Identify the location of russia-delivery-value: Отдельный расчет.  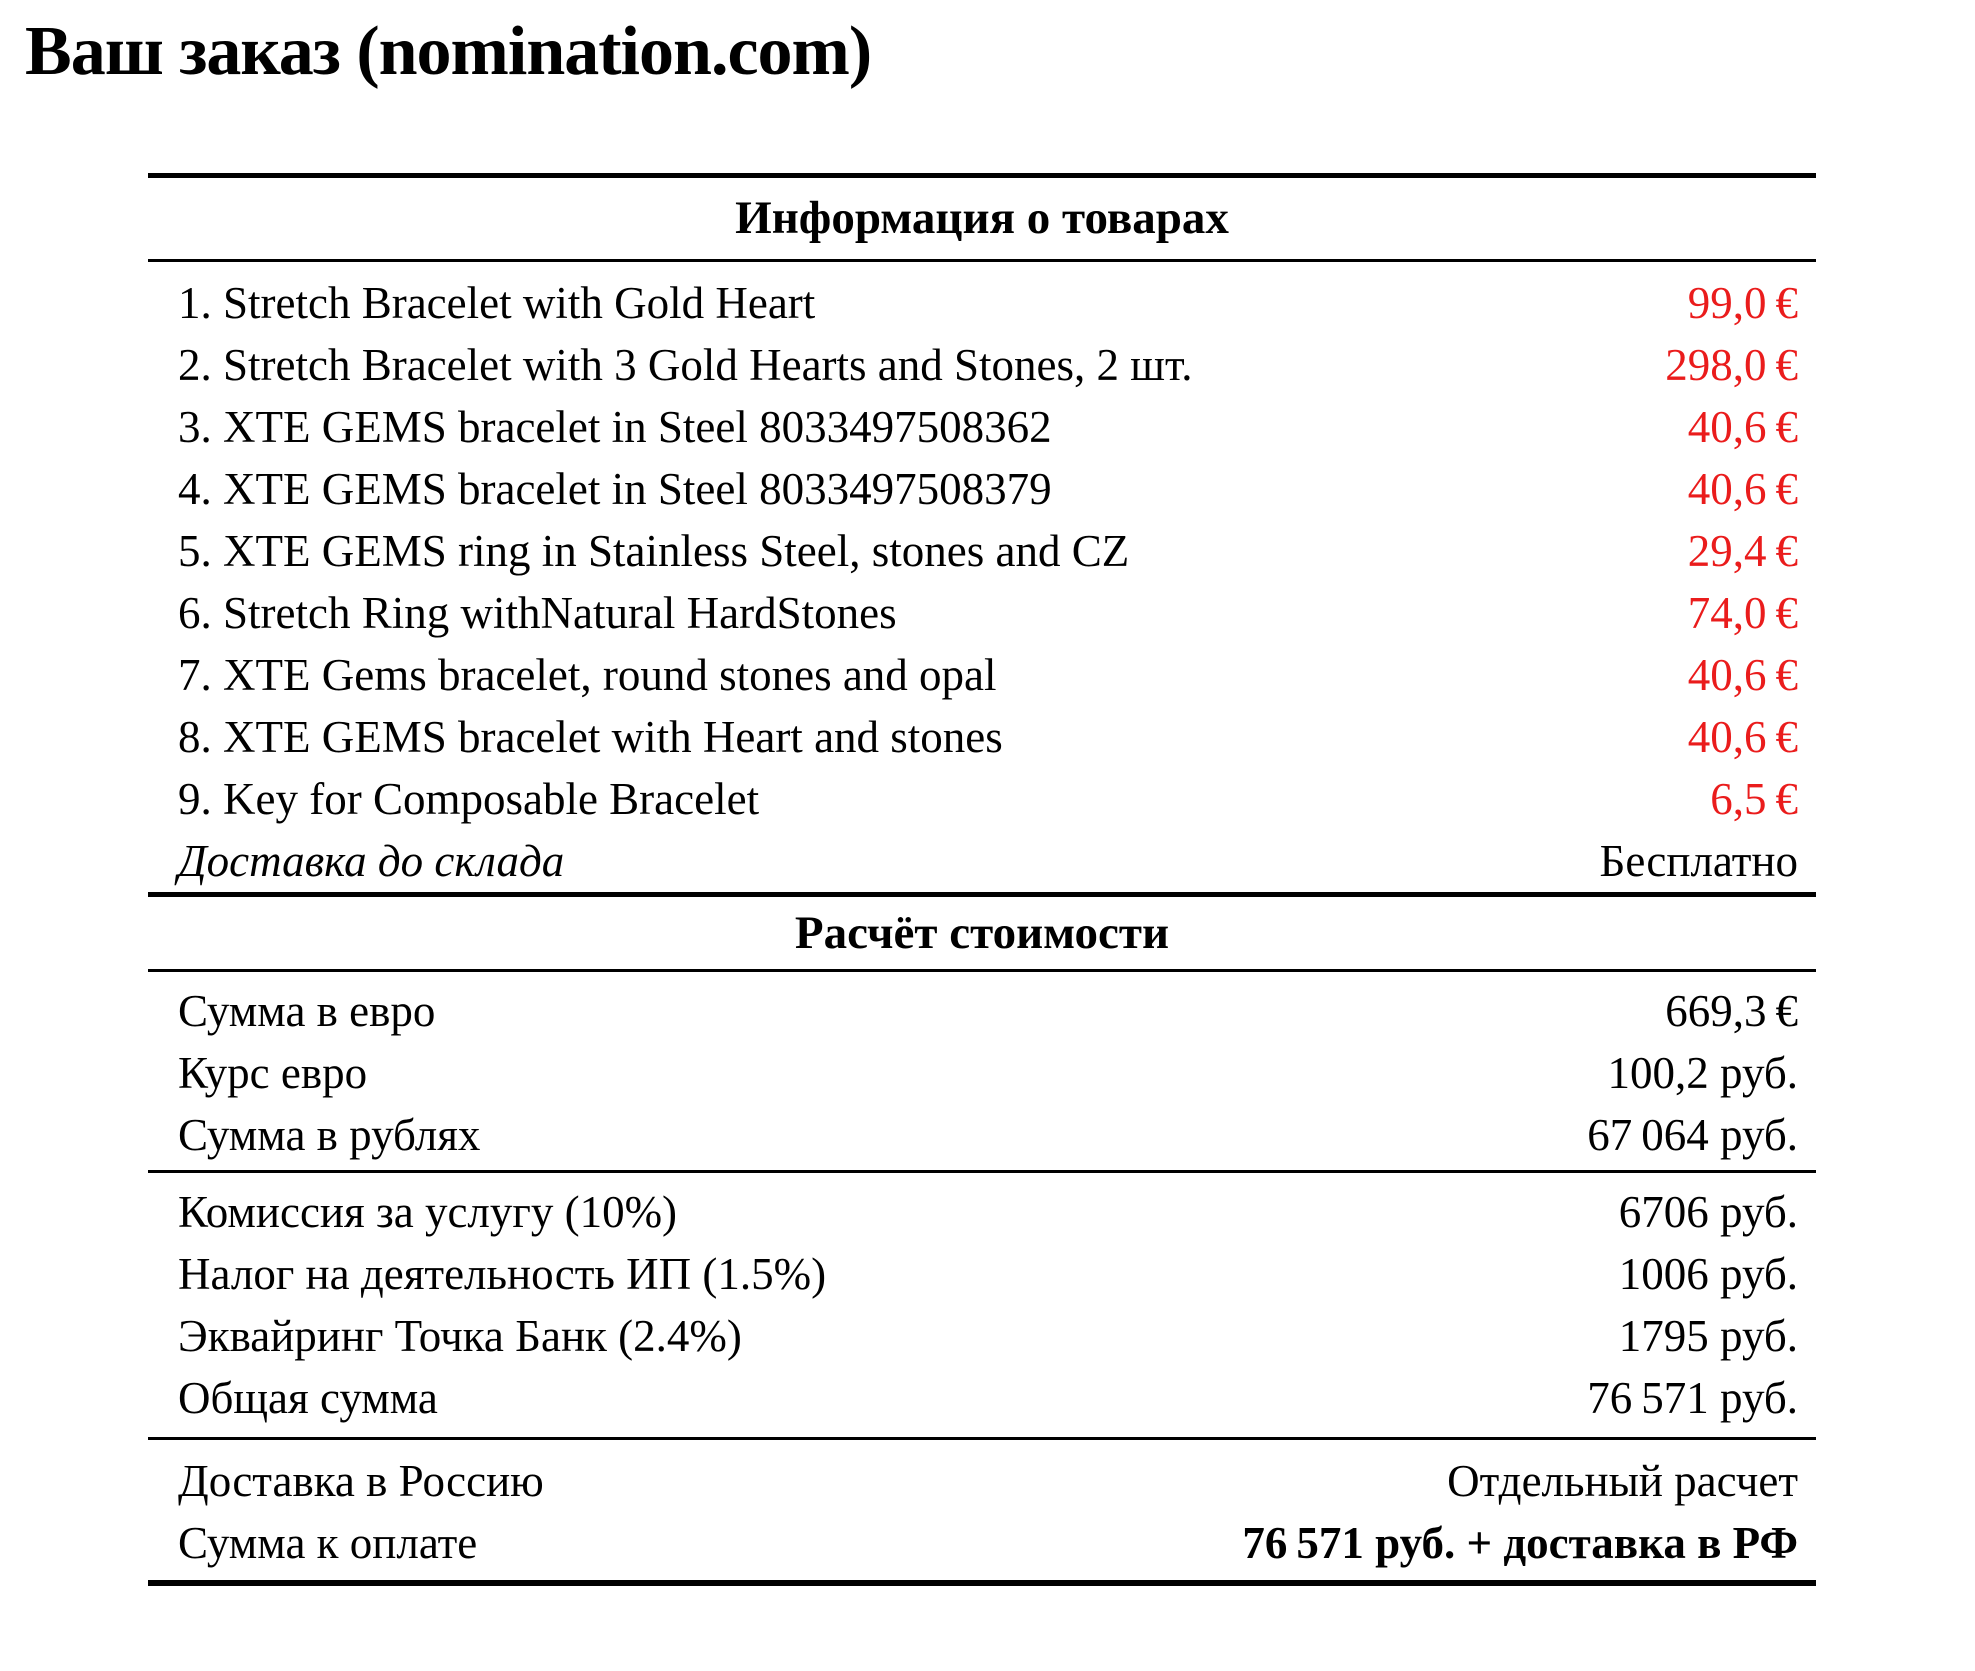
(1622, 1481).